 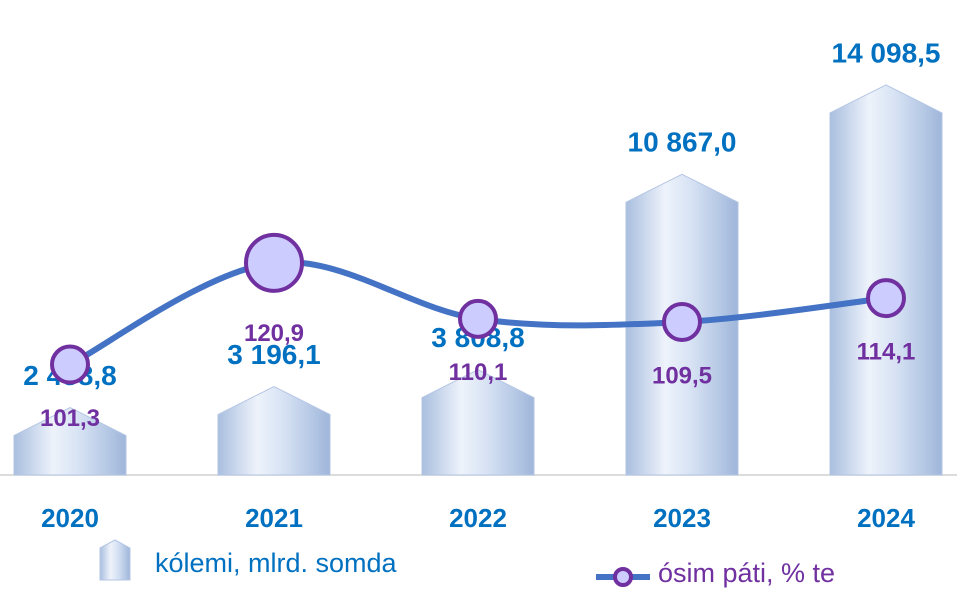 What do you see at coordinates (886, 351) in the screenshot?
I see `line-value-label: 114,1` at bounding box center [886, 351].